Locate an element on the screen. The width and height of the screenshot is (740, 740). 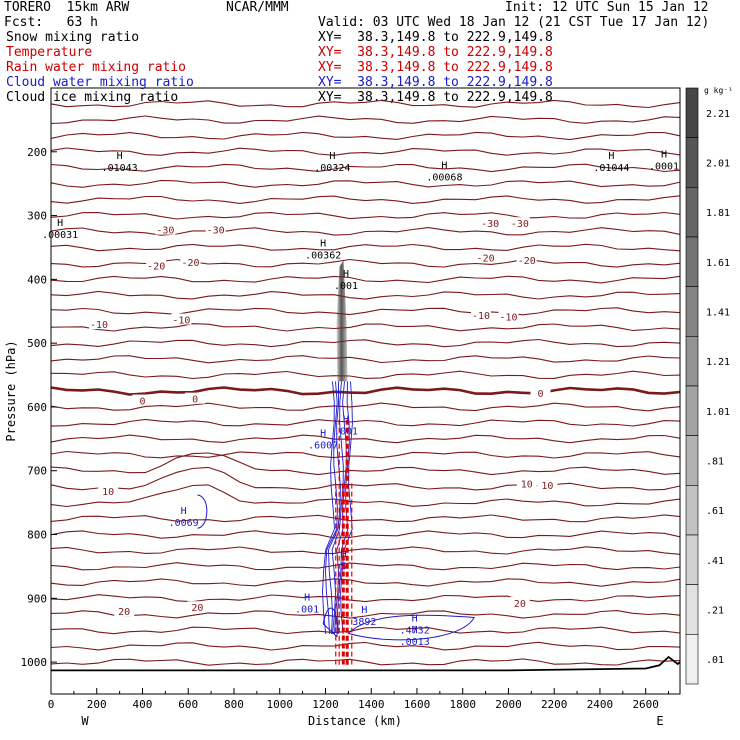
y-tick-label: 800 is located at coordinates (37, 535).